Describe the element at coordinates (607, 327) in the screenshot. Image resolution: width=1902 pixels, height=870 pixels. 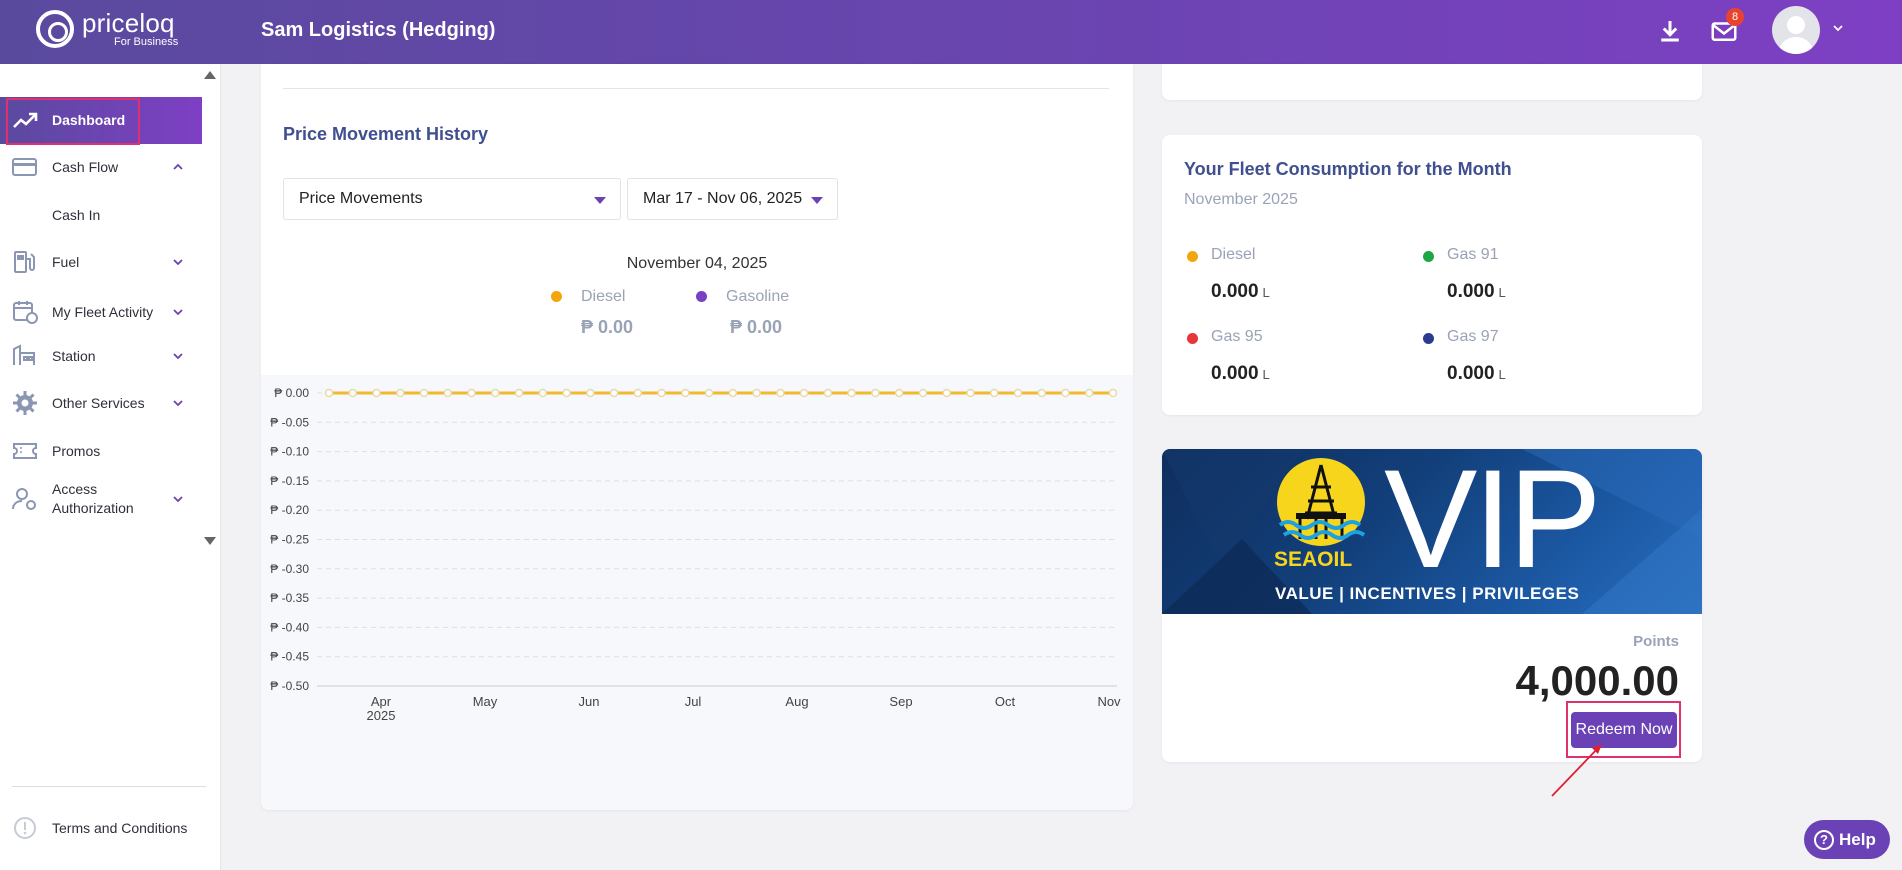
I see `legend-value-diesel: ₱ 0.00` at that location.